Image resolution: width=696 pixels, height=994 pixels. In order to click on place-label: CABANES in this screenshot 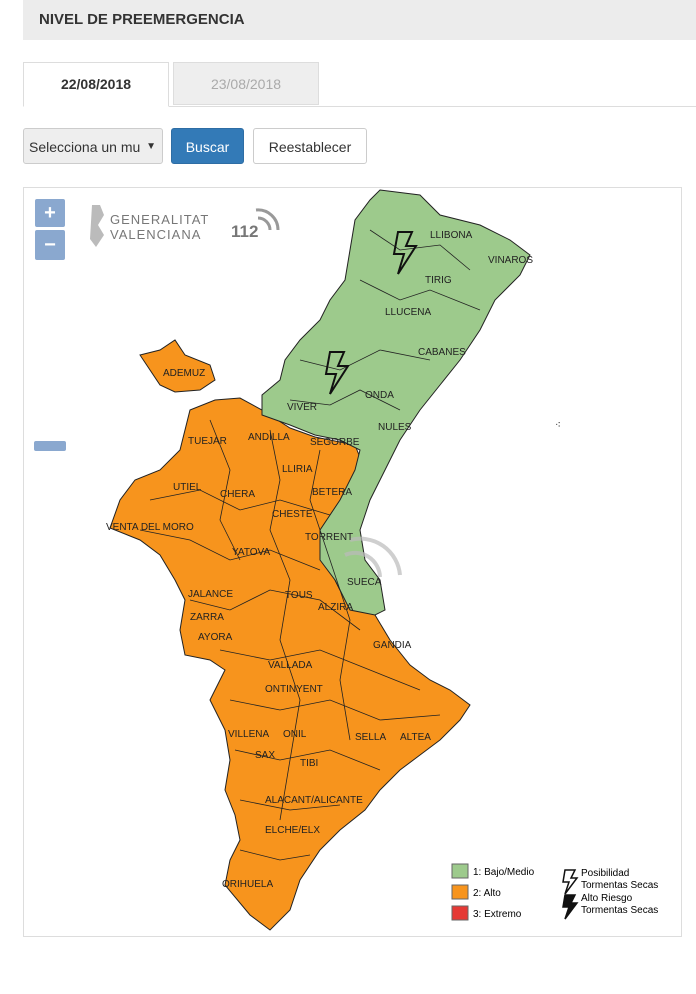, I will do `click(442, 352)`.